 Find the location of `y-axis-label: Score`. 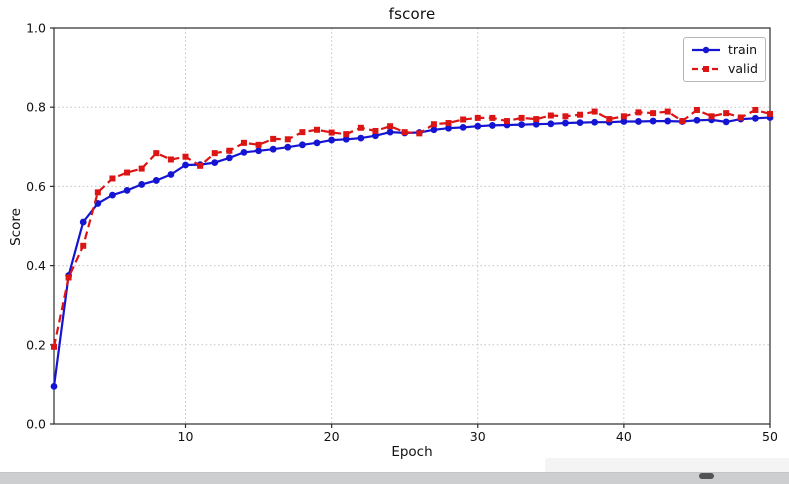

y-axis-label: Score is located at coordinates (16, 227).